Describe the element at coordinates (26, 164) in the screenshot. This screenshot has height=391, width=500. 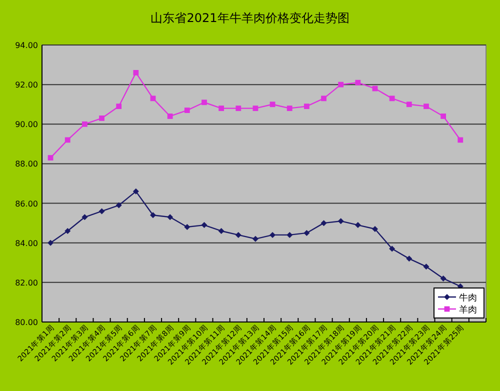
I see `y-tick-label: 88.00` at that location.